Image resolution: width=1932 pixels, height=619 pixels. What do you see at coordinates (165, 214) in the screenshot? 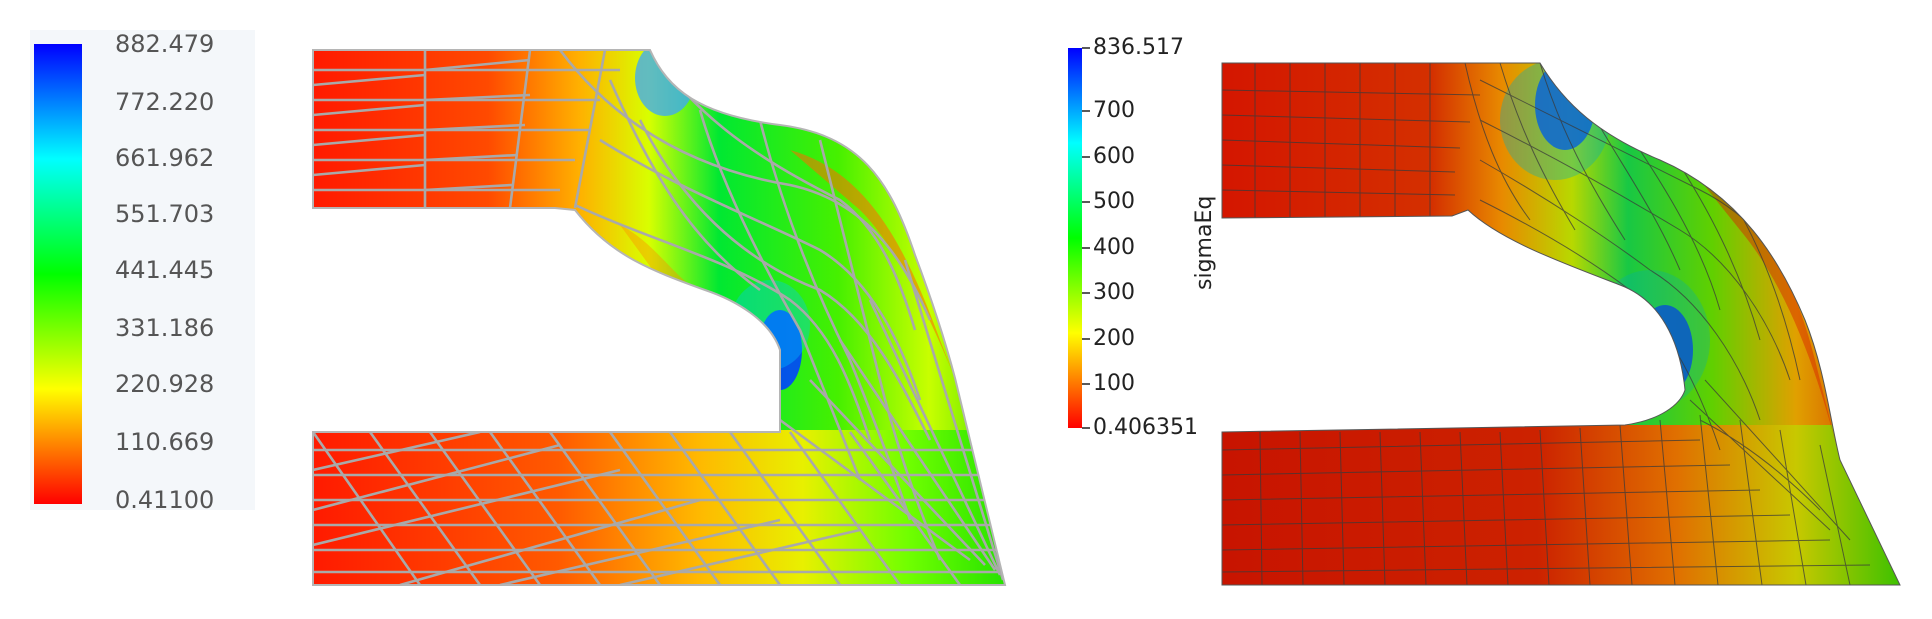
I see `left-colorbar-label-4: 551.703` at bounding box center [165, 214].